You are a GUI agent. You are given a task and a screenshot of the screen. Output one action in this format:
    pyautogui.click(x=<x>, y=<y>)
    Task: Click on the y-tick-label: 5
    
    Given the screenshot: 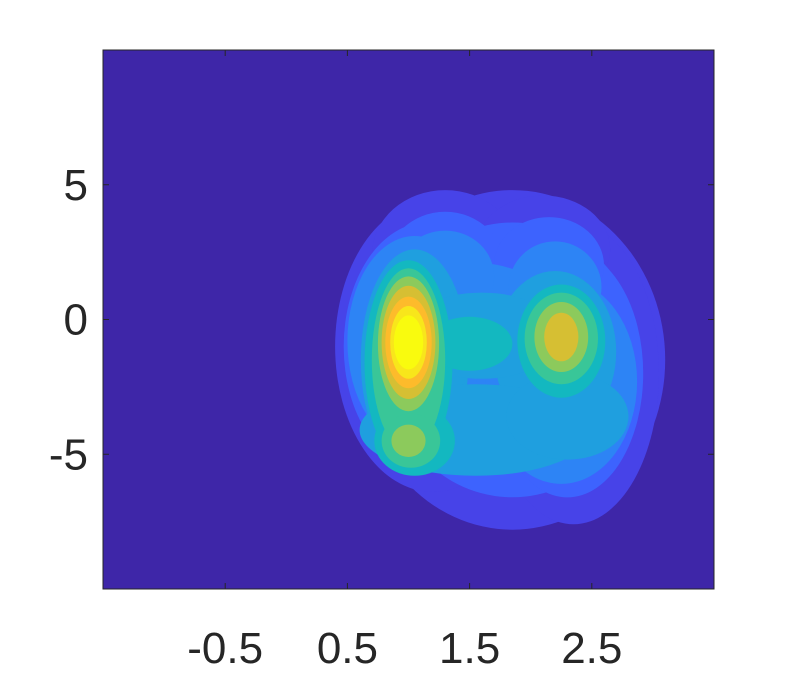 What is the action you would take?
    pyautogui.click(x=76, y=185)
    